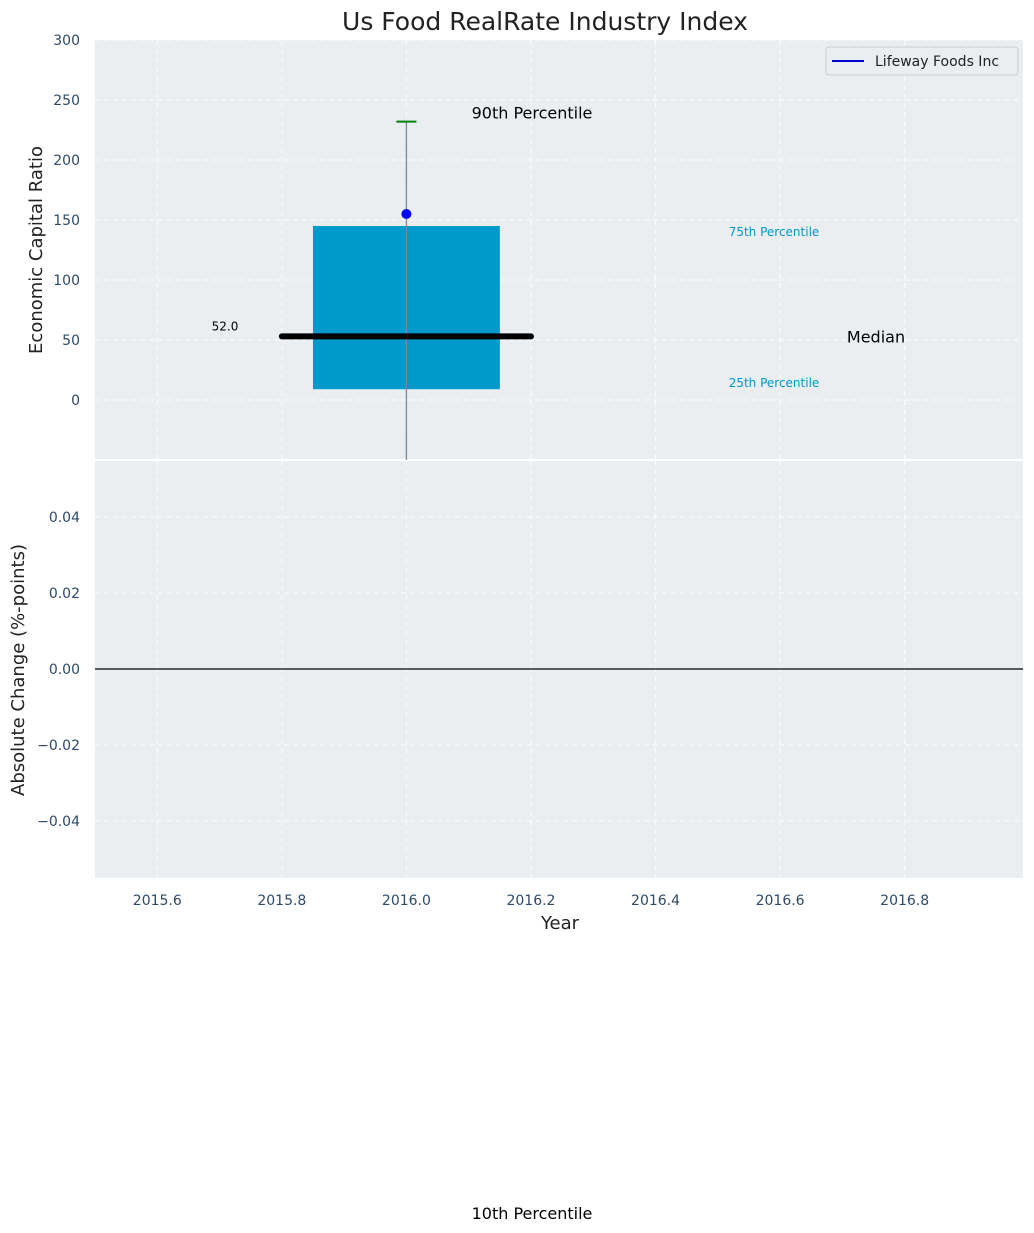  I want to click on x-tick-label: 2015.6, so click(157, 901).